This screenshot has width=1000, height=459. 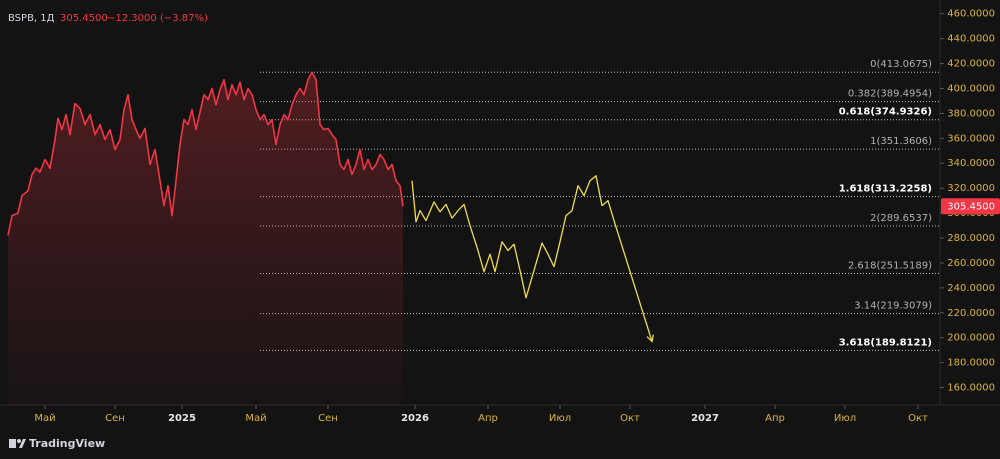 I want to click on x-tick-label: 2025, so click(x=182, y=418).